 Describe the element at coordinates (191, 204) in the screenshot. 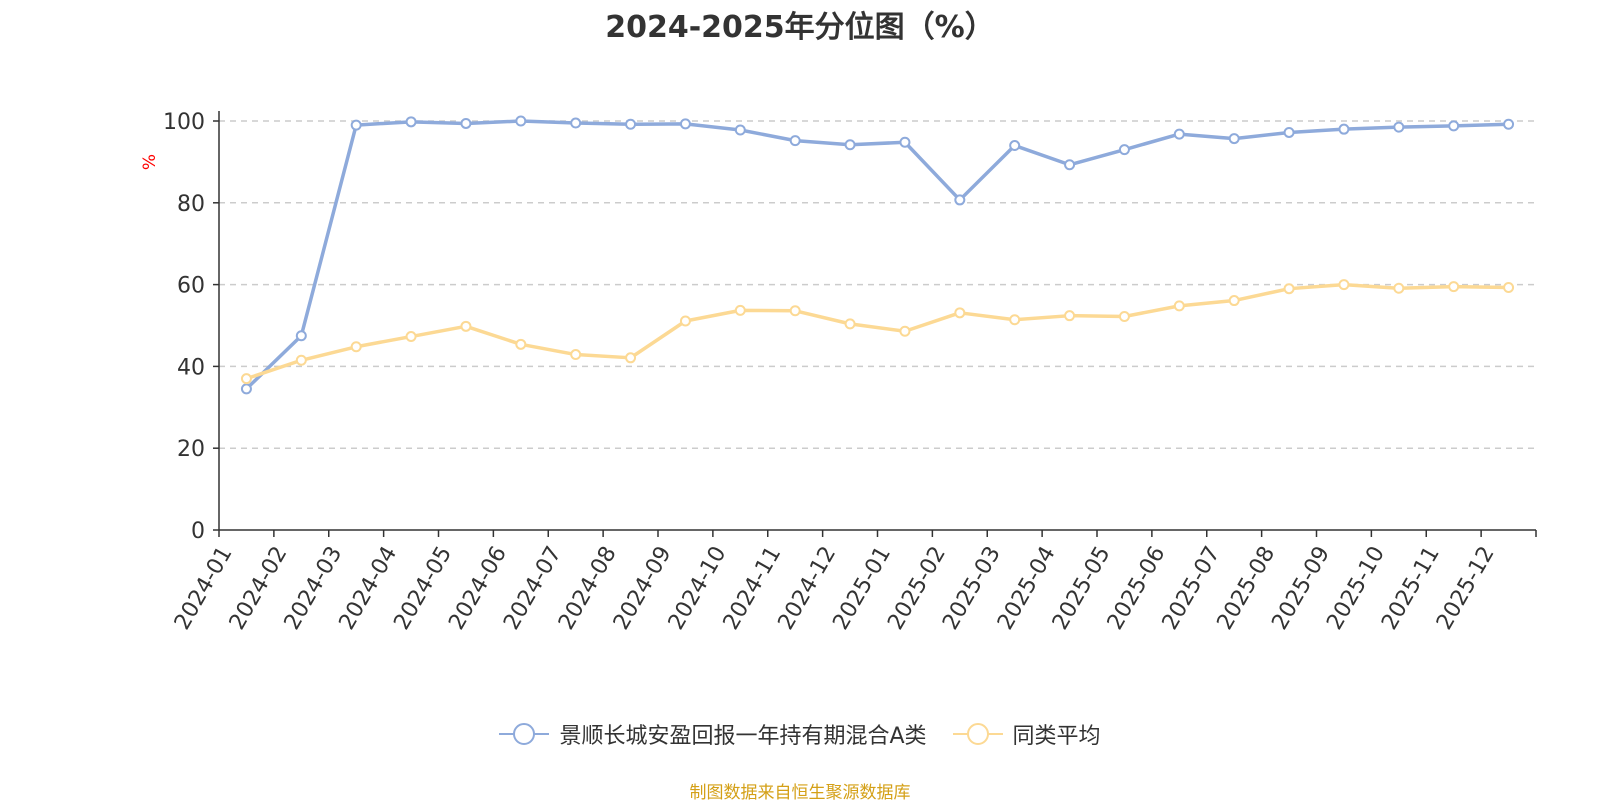

I see `y-tick-label: 80` at that location.